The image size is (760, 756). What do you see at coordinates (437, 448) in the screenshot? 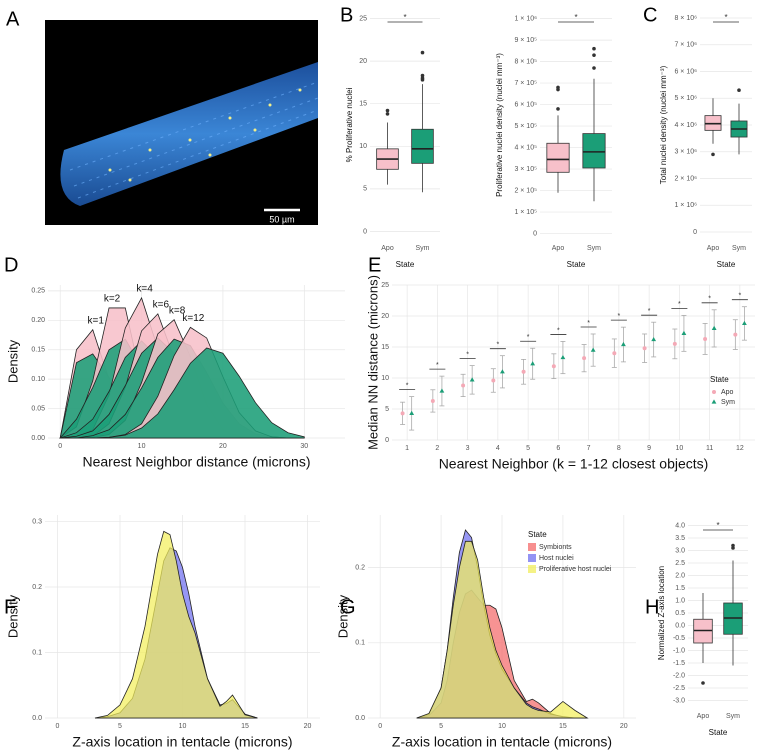
I see `x-tick-label: 2` at bounding box center [437, 448].